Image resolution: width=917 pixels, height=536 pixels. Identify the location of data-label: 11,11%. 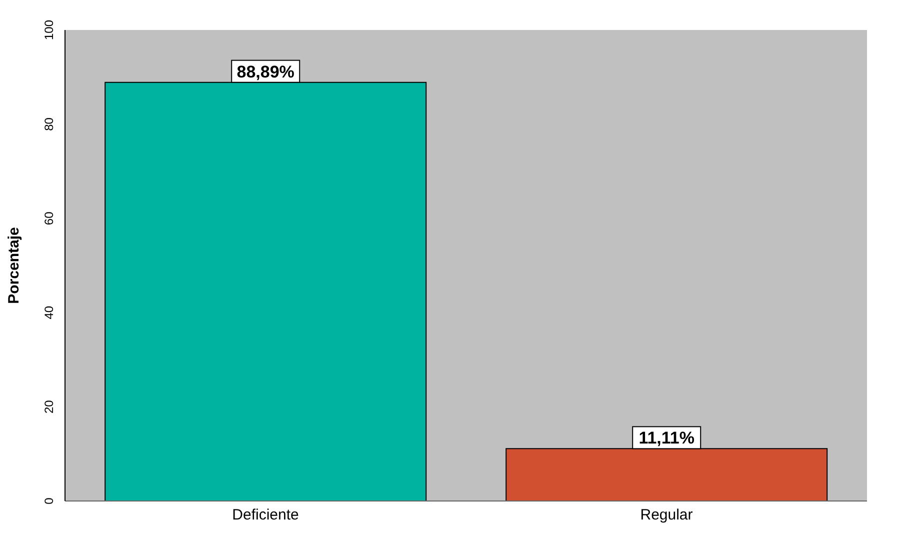
(666, 438).